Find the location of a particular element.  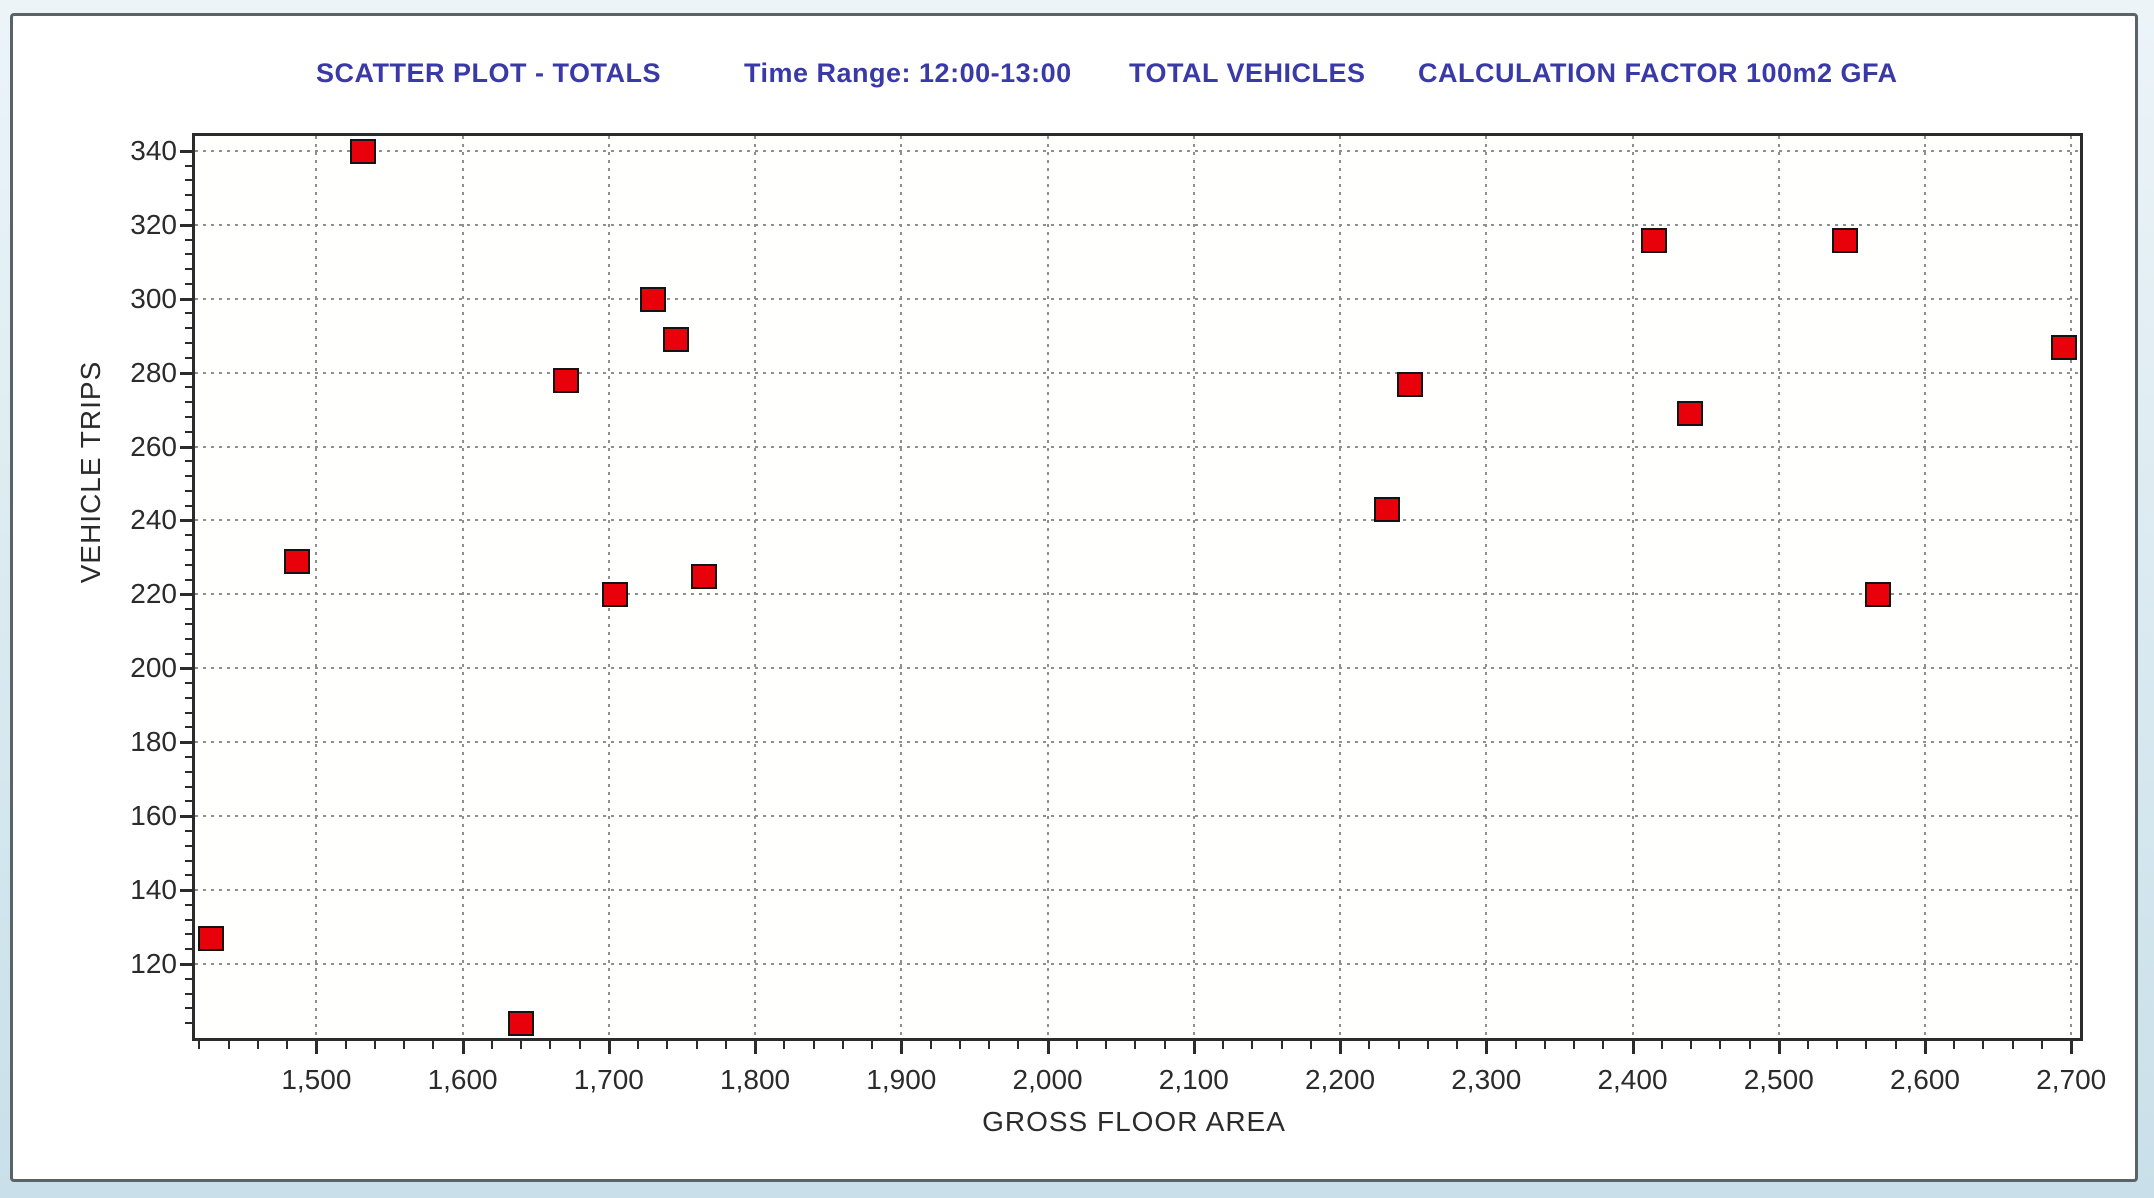

x-tick-label: 2,300 is located at coordinates (1486, 1079).